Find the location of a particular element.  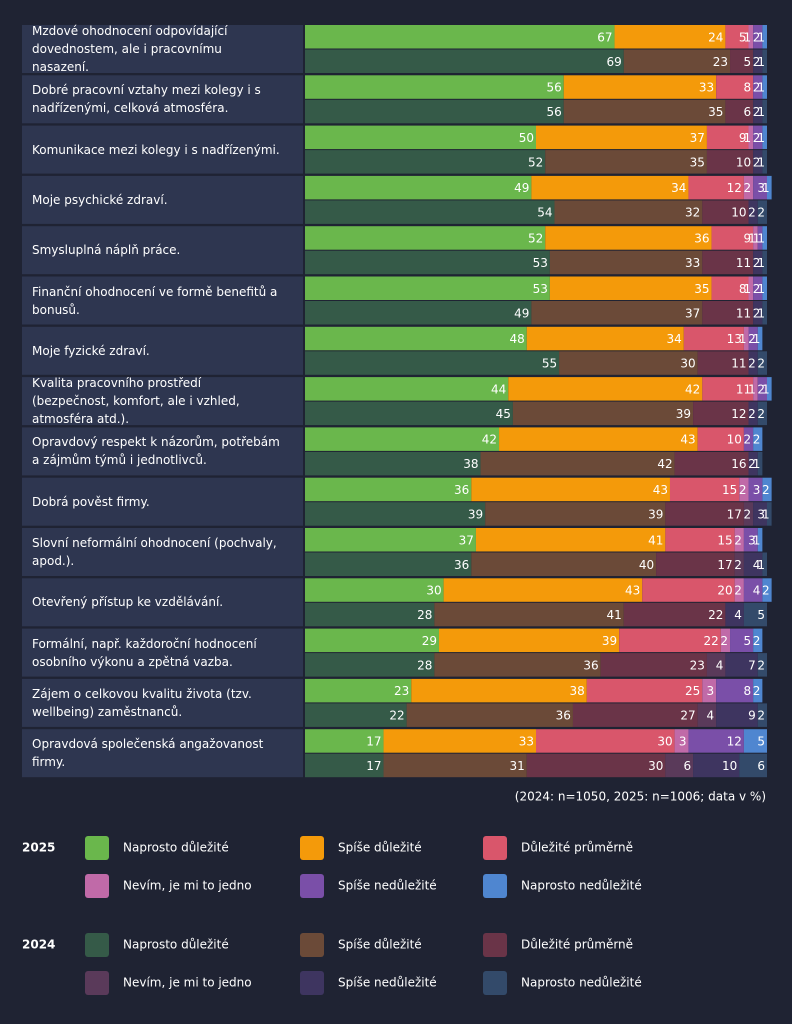

value-label: 54 is located at coordinates (544, 213).